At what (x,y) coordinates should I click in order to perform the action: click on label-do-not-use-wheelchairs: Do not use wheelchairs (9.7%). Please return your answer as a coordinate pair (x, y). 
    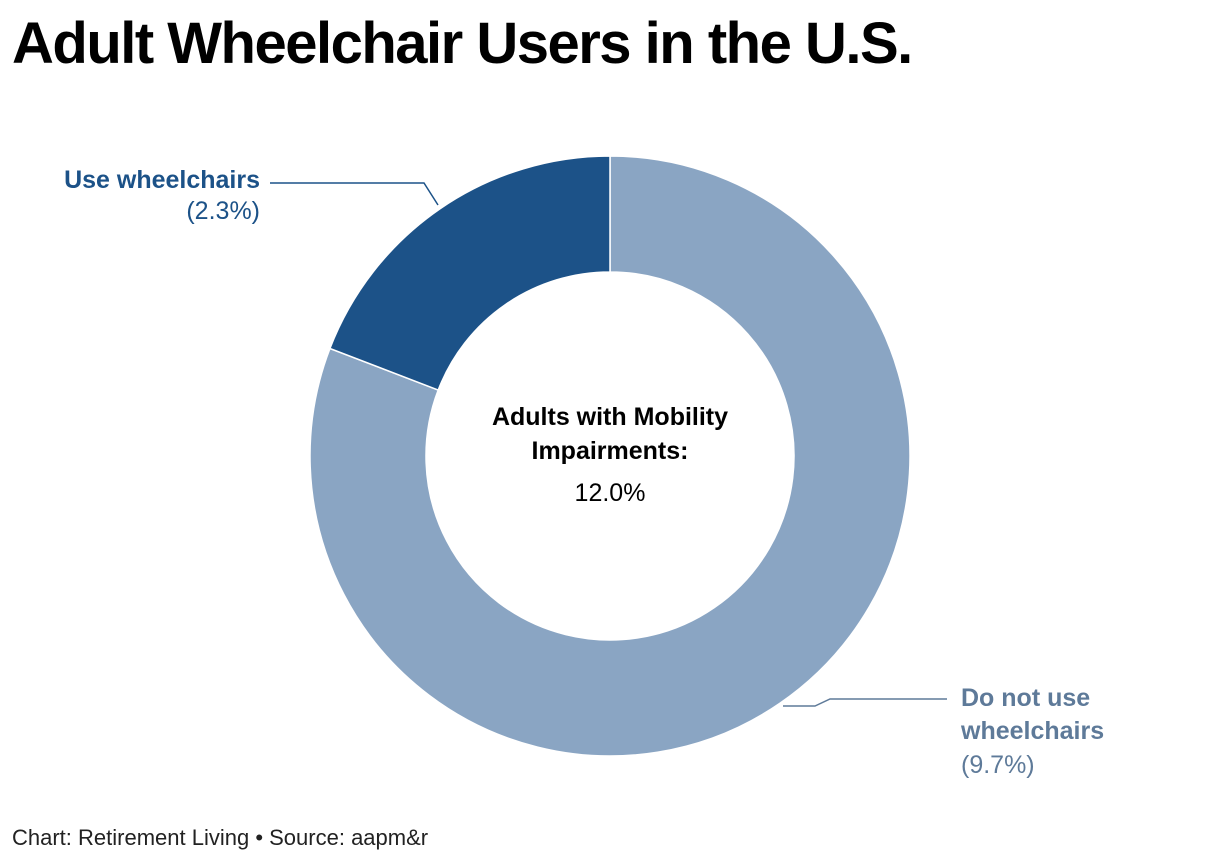
    Looking at the image, I should click on (1081, 732).